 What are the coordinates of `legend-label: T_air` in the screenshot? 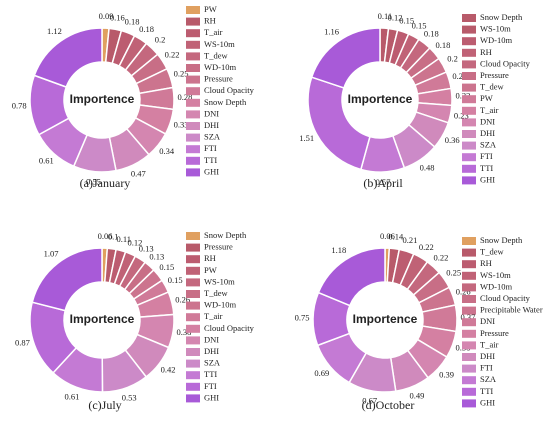 It's located at (489, 110).